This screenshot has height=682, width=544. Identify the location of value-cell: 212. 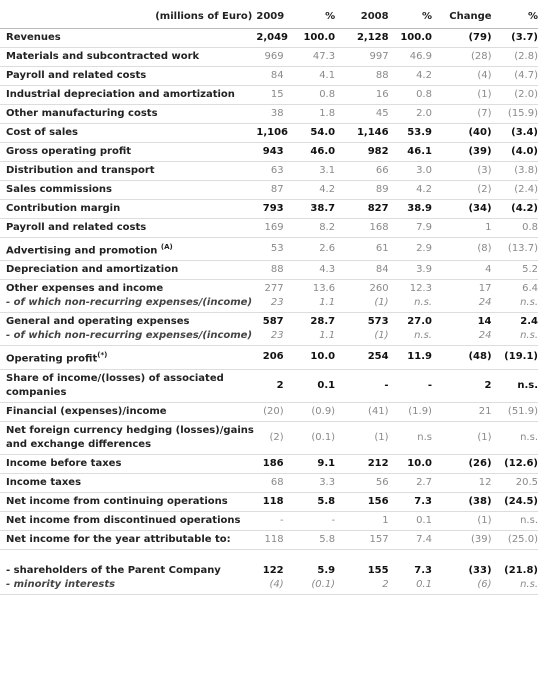
(362, 464).